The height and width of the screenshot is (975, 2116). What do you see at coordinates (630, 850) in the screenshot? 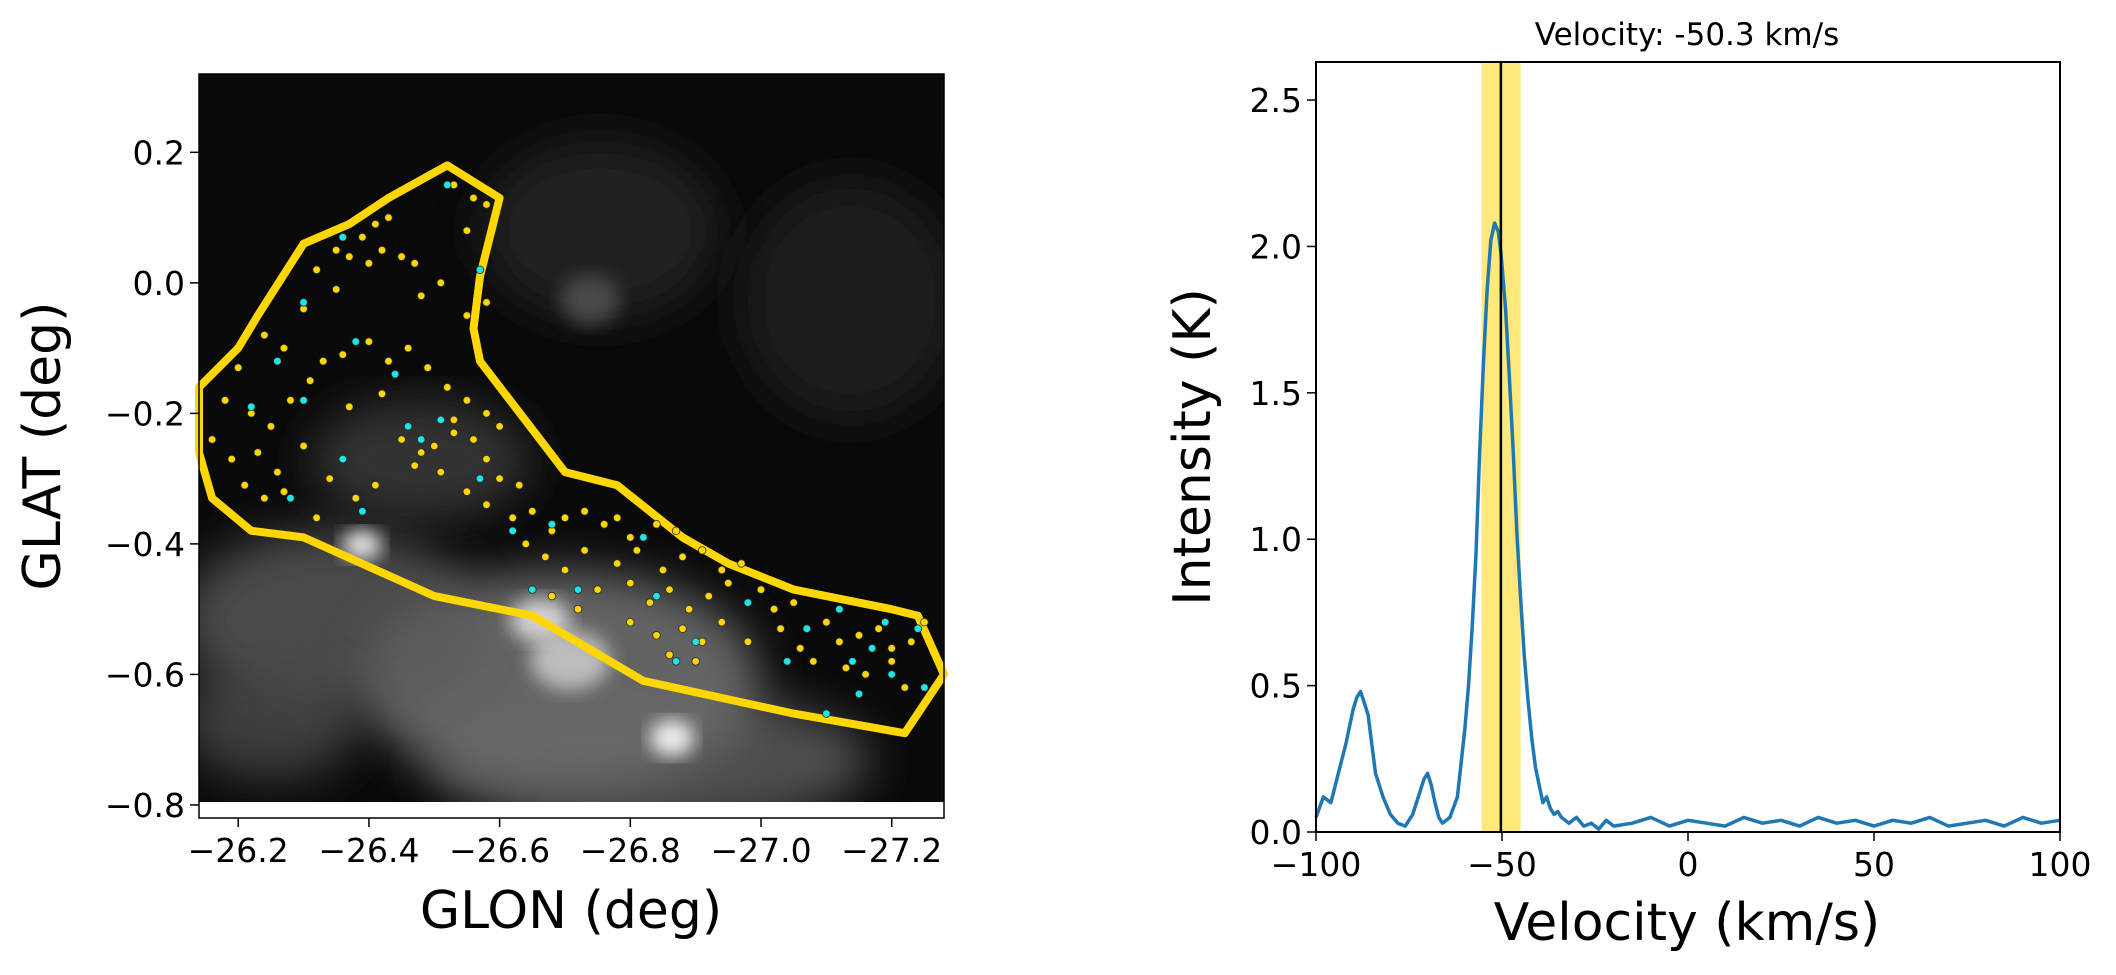
I see `map-x-tick-label: −26.8` at bounding box center [630, 850].